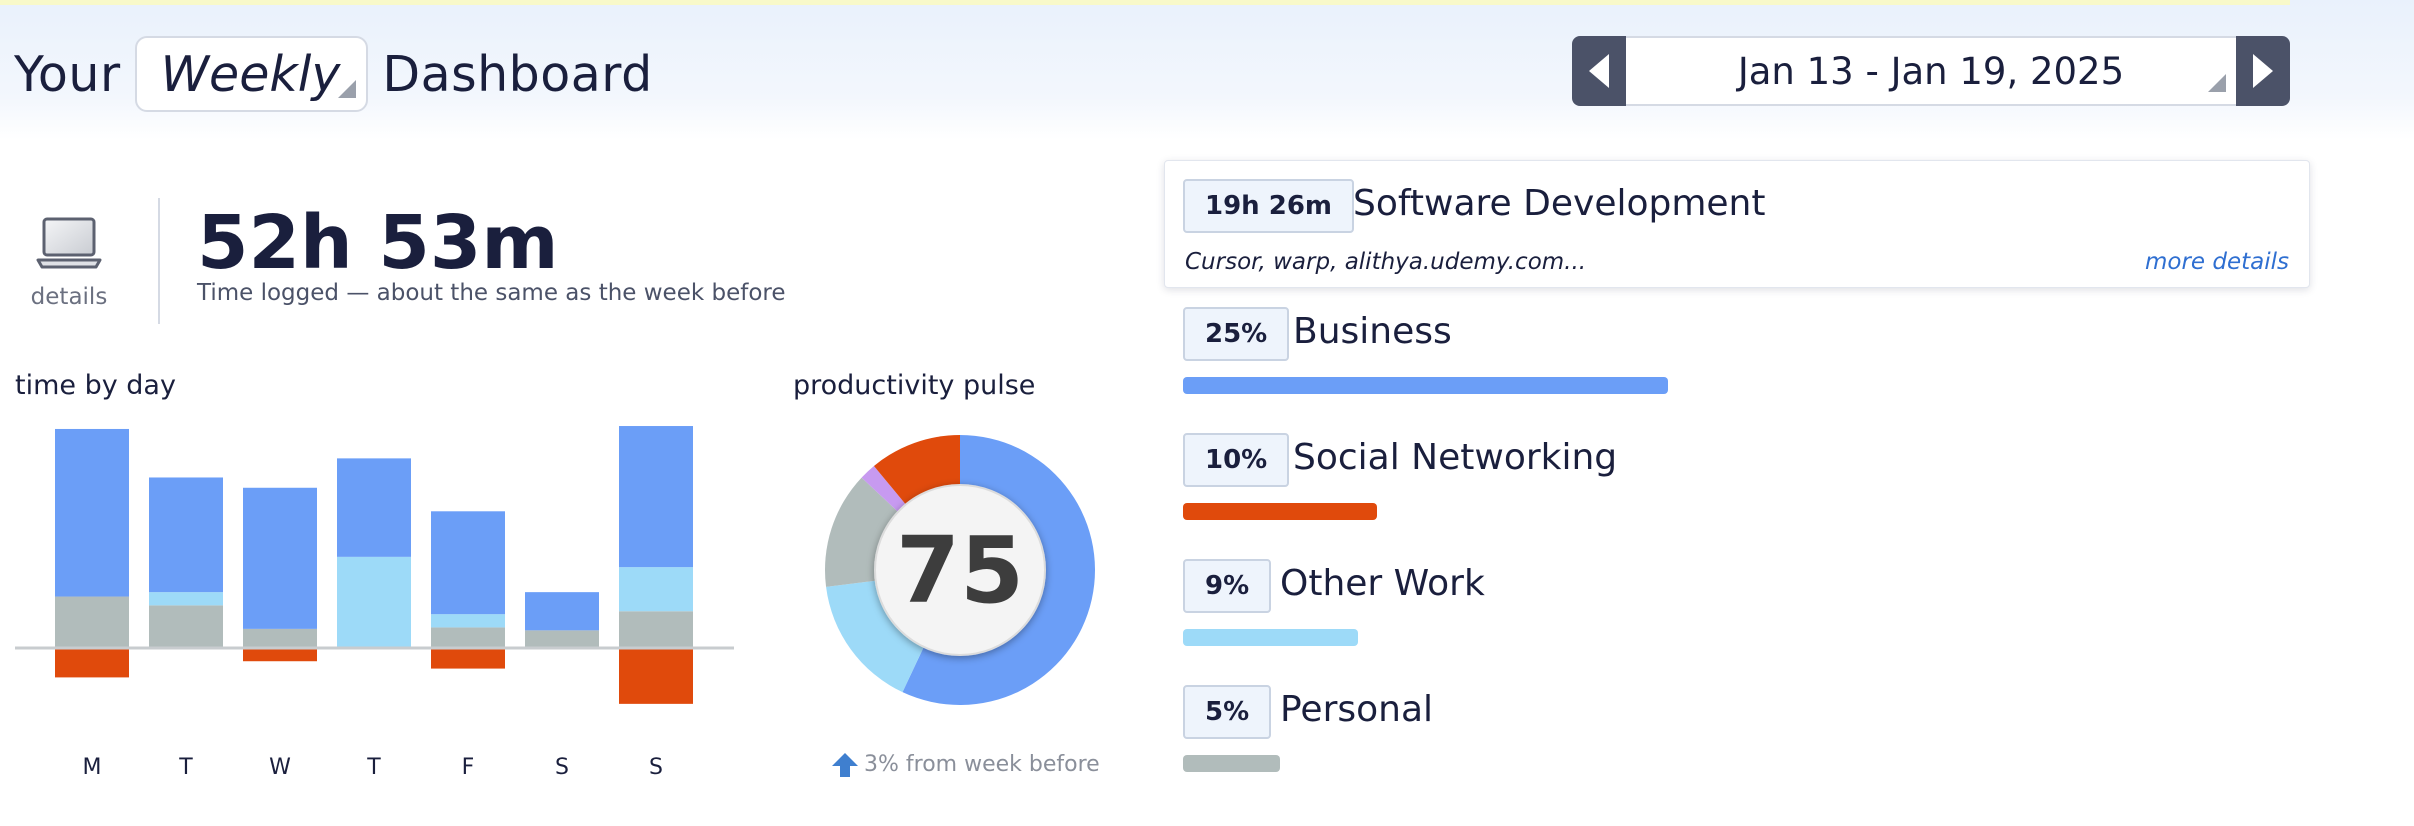 Image resolution: width=2414 pixels, height=826 pixels. Describe the element at coordinates (92, 767) in the screenshot. I see `day-tick-label: M` at that location.